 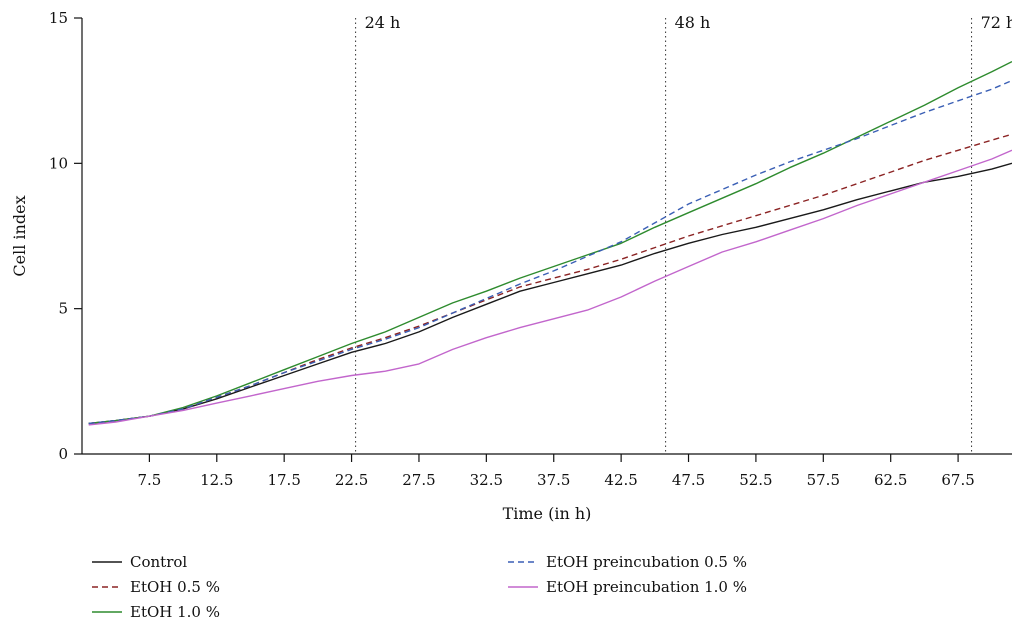 I want to click on legend-label-2: EtOH 1.0 %, so click(x=175, y=612).